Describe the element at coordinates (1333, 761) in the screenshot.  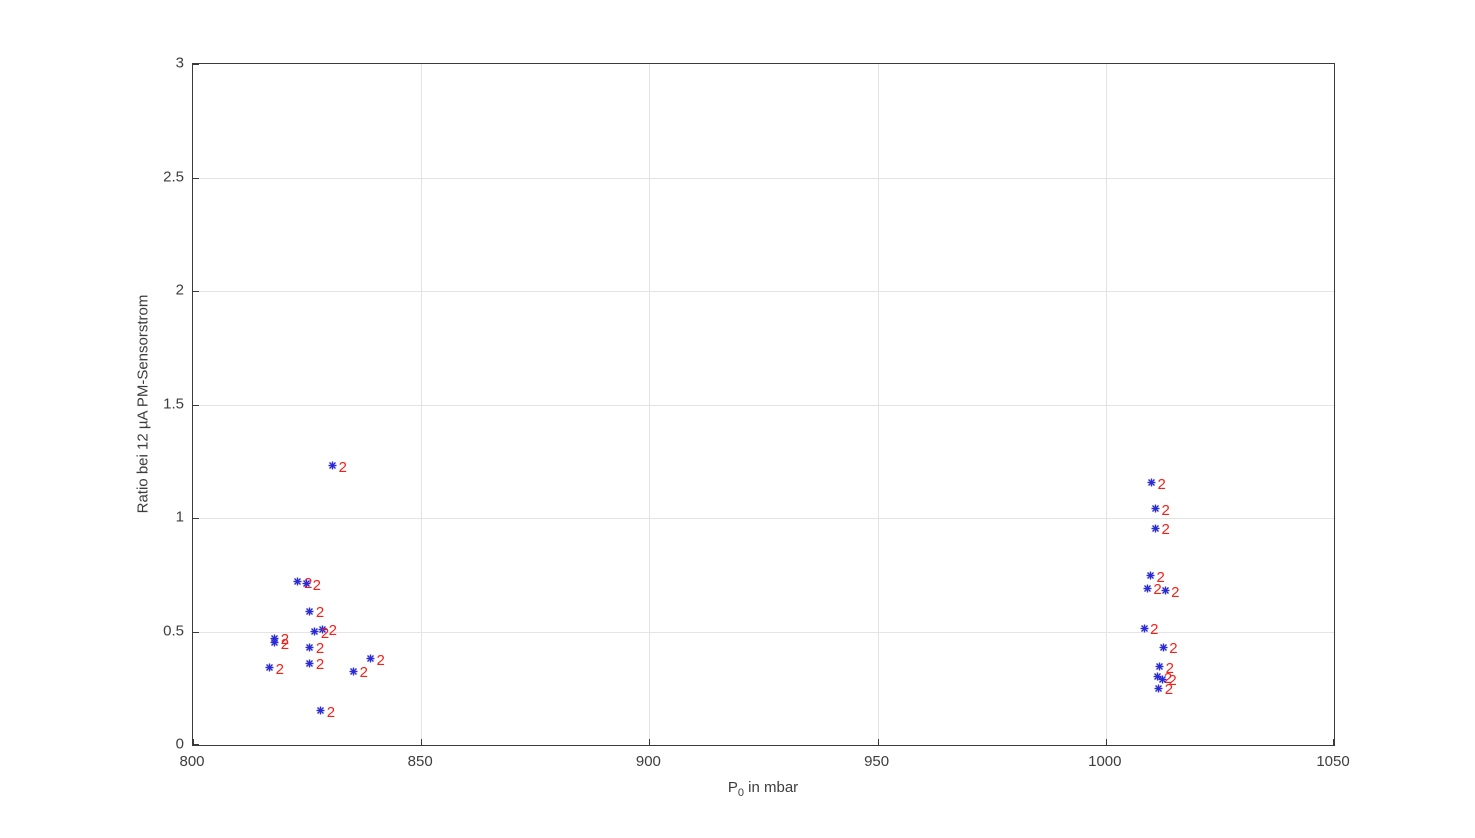
I see `x-tick-label: 1050` at that location.